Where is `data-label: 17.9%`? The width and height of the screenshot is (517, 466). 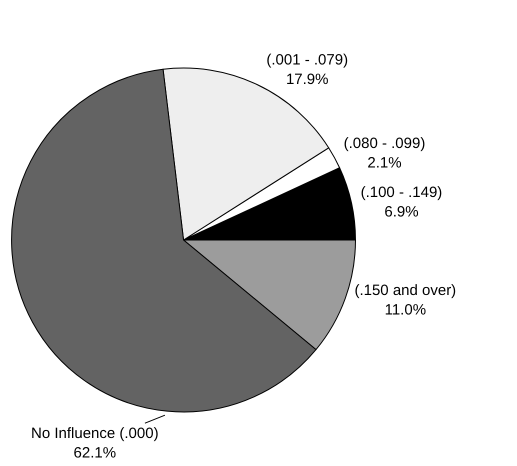 data-label: 17.9% is located at coordinates (307, 79).